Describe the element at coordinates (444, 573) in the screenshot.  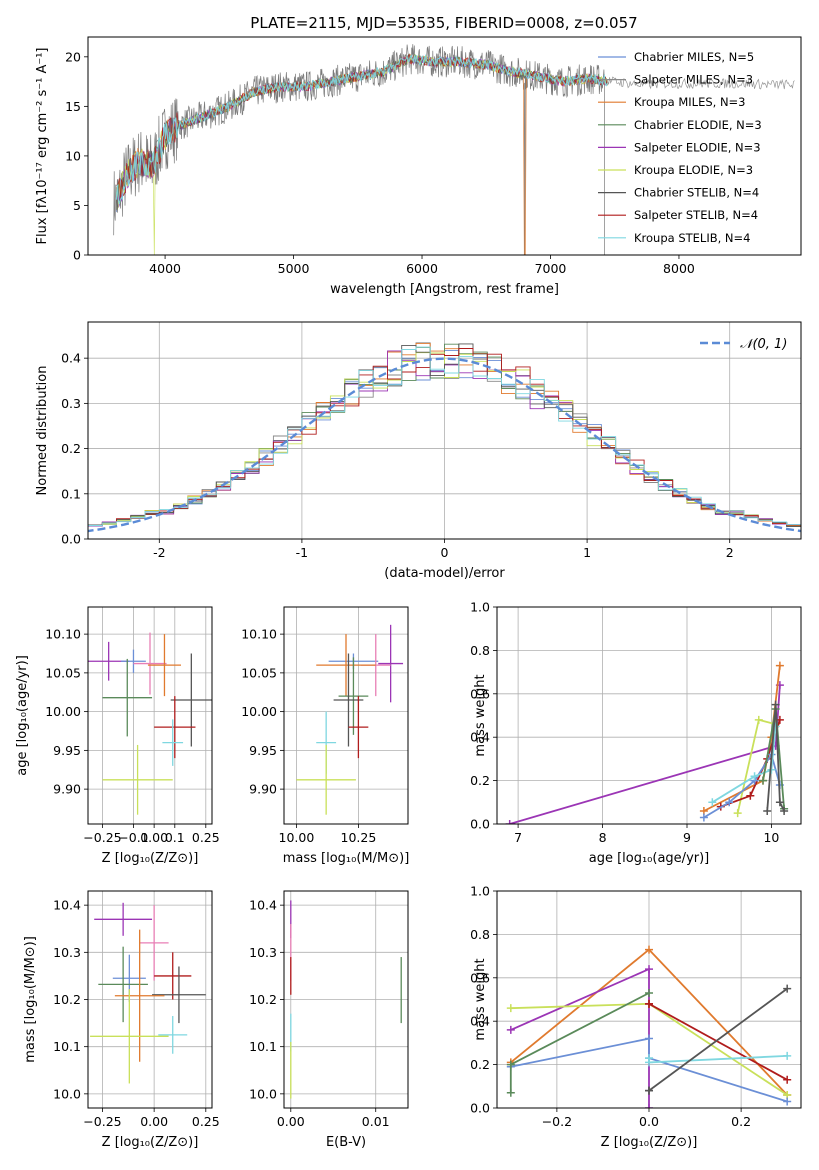
I see `x-axis-label: (data-model)/error` at that location.